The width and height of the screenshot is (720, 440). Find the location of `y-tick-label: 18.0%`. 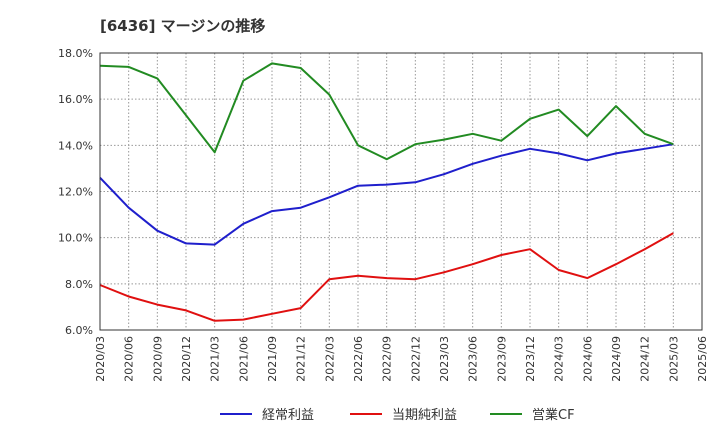

y-tick-label: 18.0% is located at coordinates (75, 53).